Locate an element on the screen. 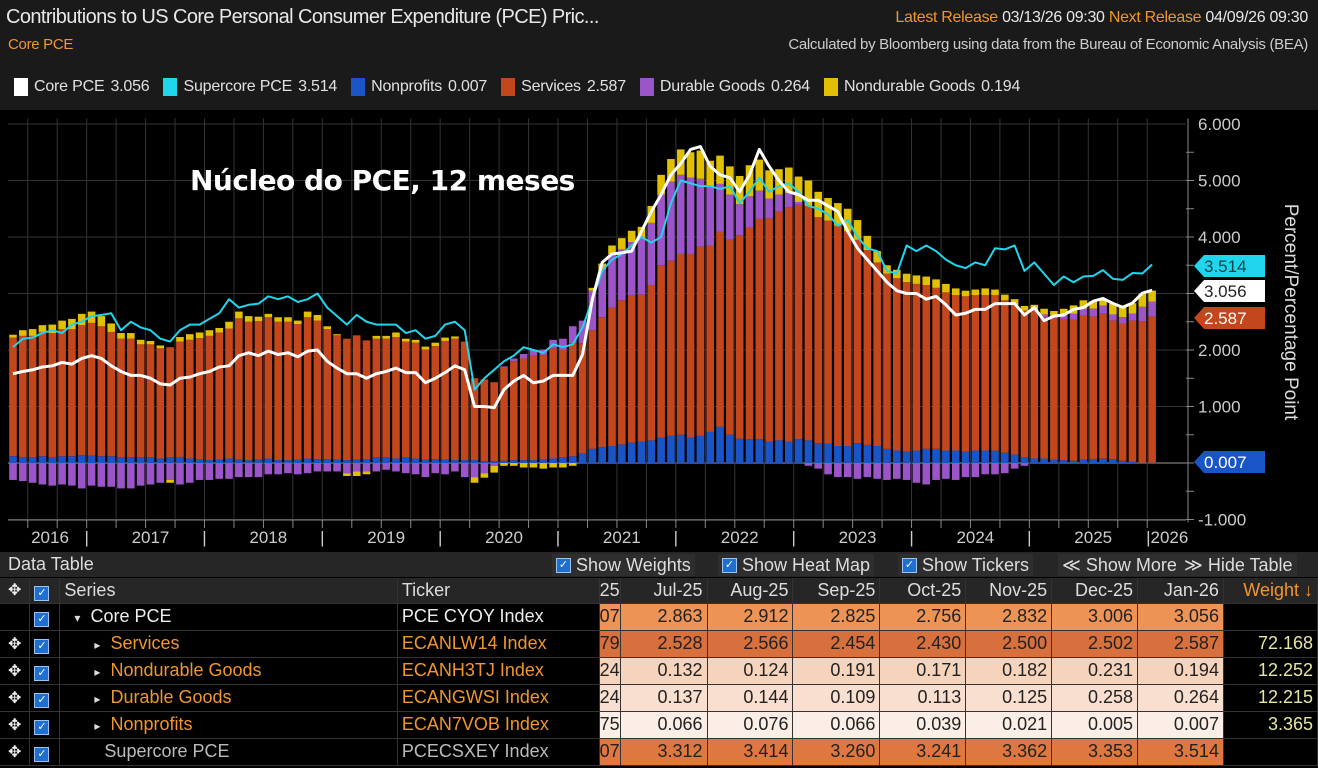 This screenshot has height=768, width=1318. legend-item: Supercore PCE 3.514 is located at coordinates (250, 87).